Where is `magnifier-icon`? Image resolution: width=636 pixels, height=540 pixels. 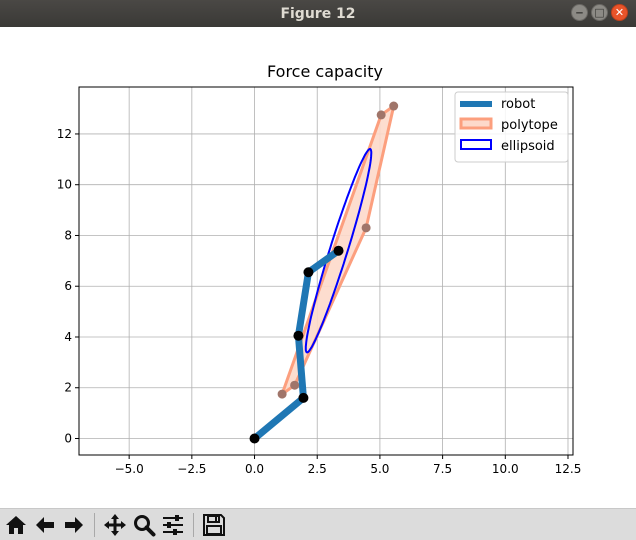 magnifier-icon is located at coordinates (145, 525).